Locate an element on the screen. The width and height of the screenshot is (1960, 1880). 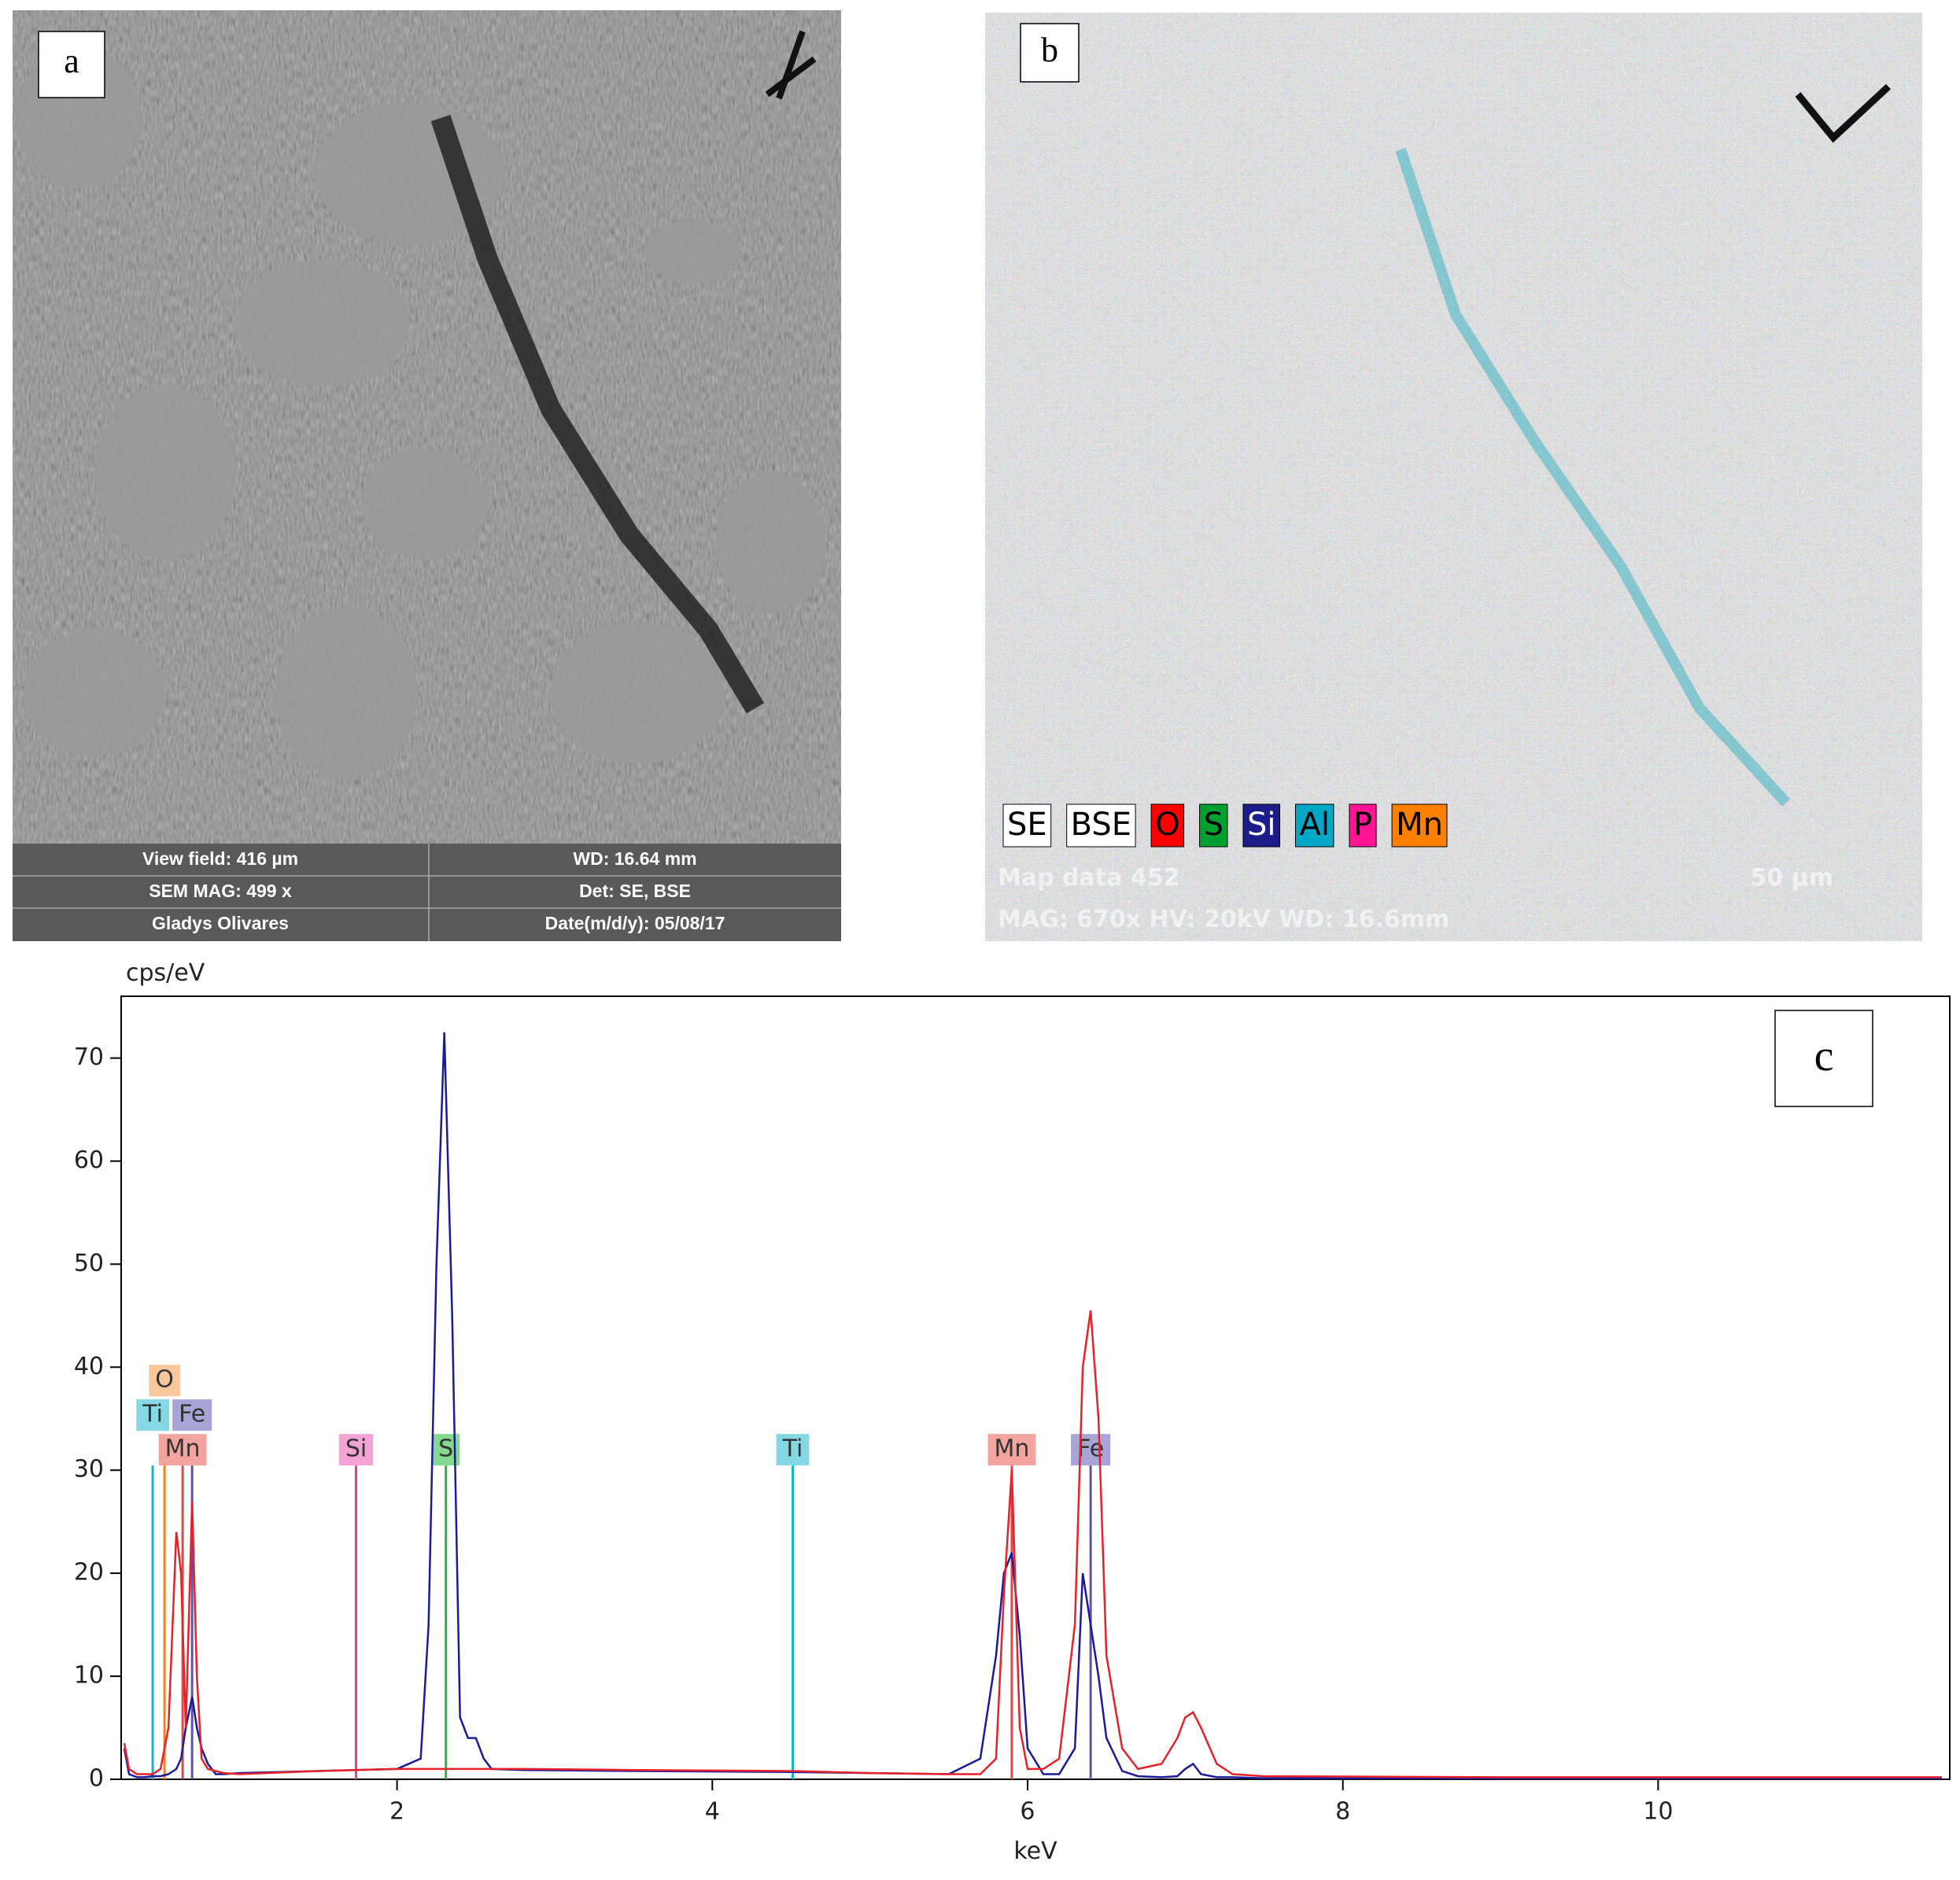
y-tick-label: 60 is located at coordinates (89, 1160).